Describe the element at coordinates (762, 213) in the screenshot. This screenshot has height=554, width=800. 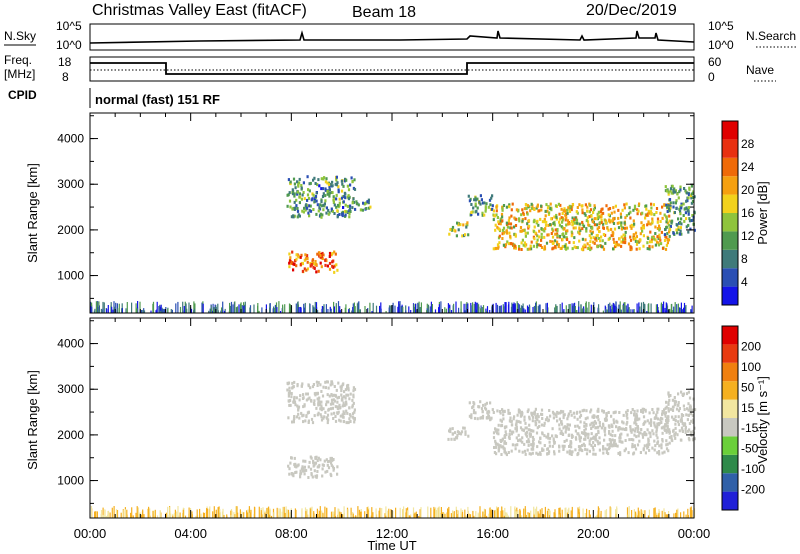
I see `power-cbar-label: Power [dB]` at that location.